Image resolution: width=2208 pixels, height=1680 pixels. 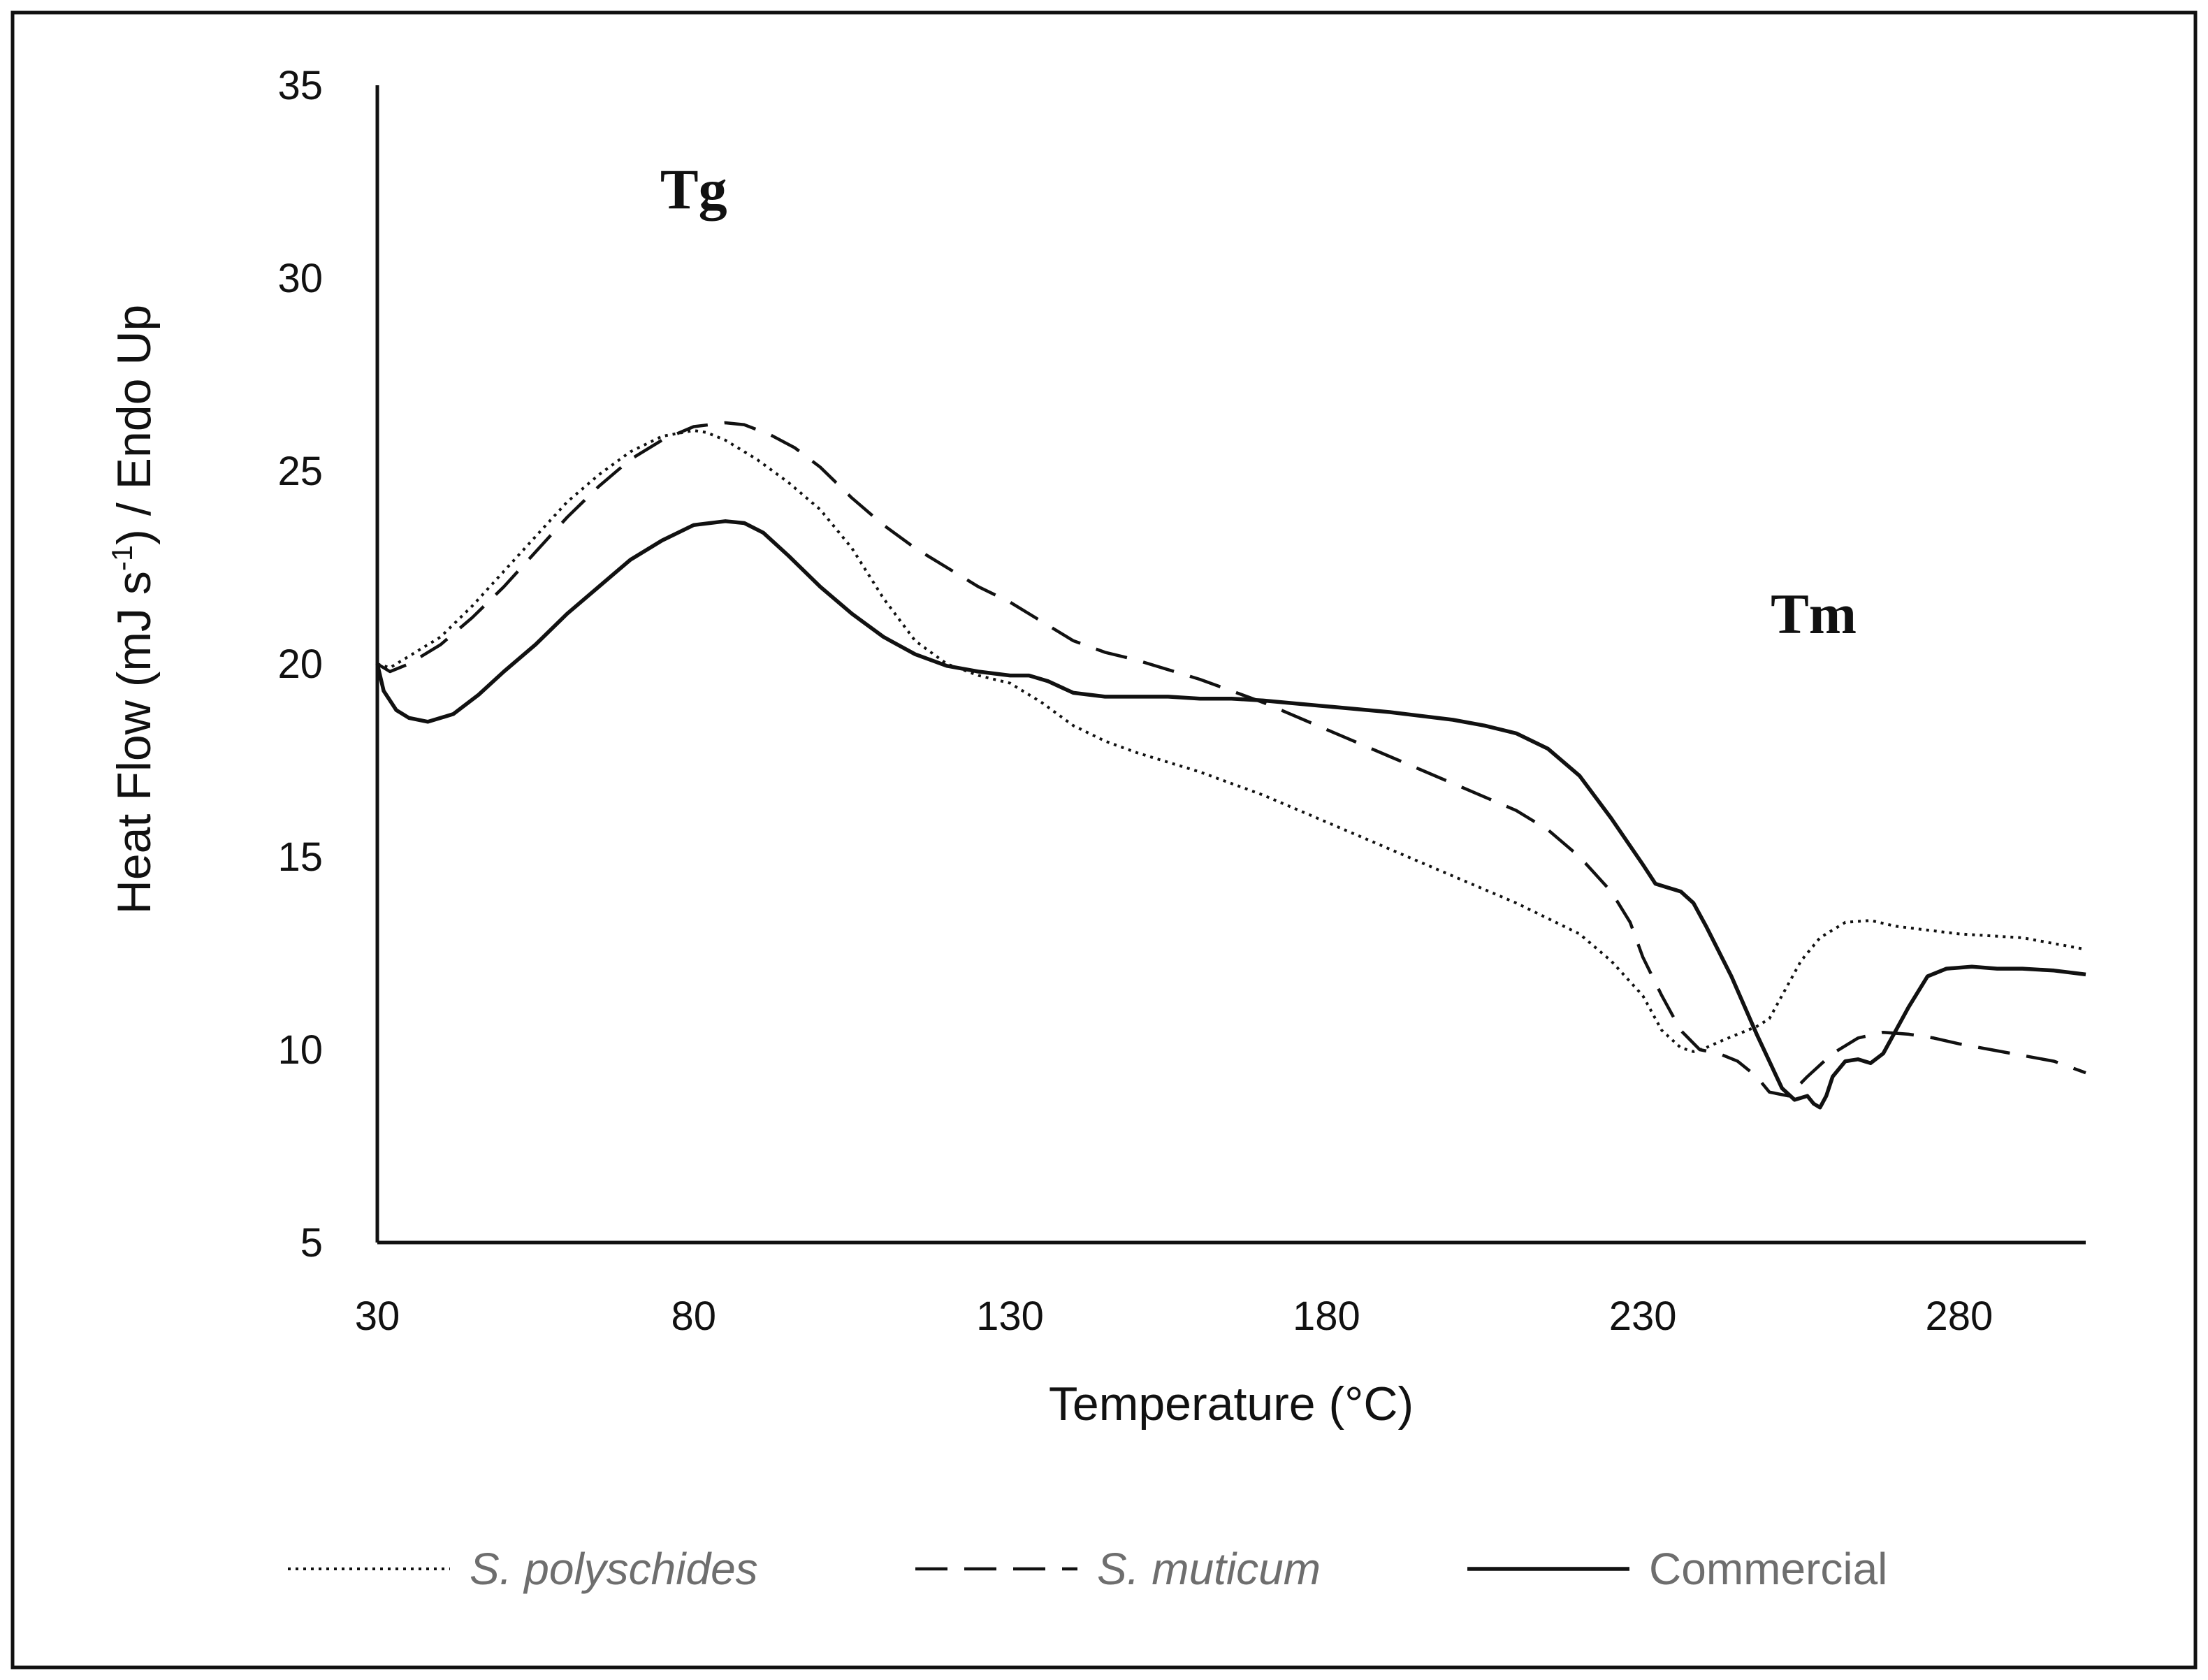 I want to click on y-tick-label: 15, so click(x=300, y=857).